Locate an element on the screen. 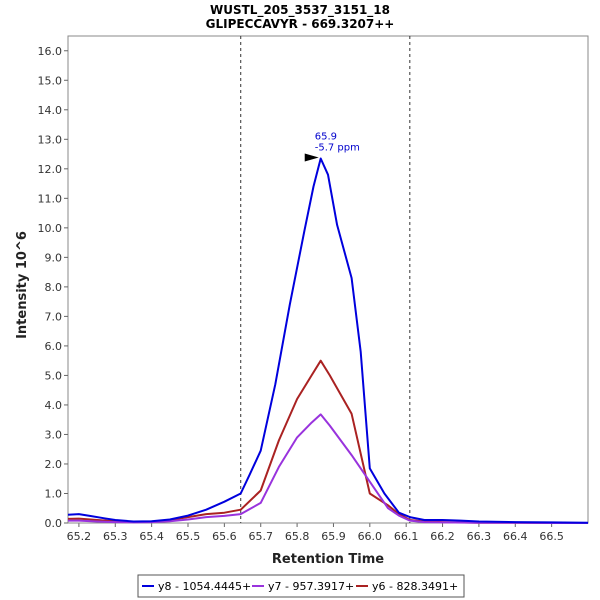 This screenshot has height=600, width=600. x-tick-label: 65.8 is located at coordinates (297, 536).